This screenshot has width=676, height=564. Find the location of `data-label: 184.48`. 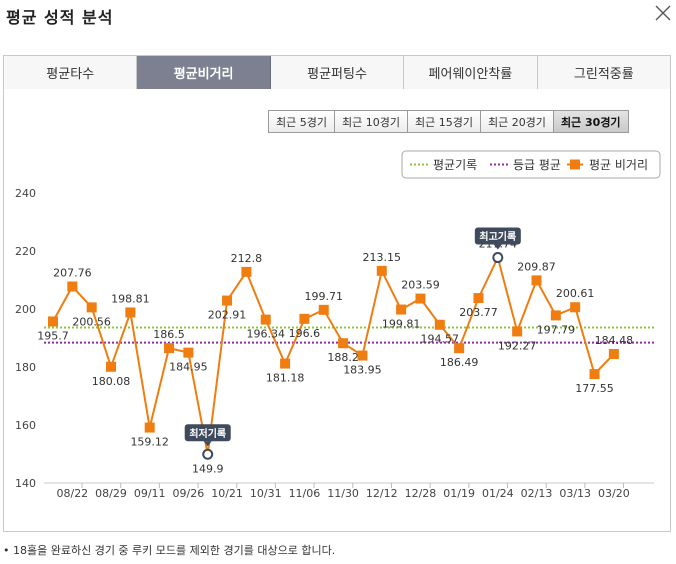

data-label: 184.48 is located at coordinates (614, 340).